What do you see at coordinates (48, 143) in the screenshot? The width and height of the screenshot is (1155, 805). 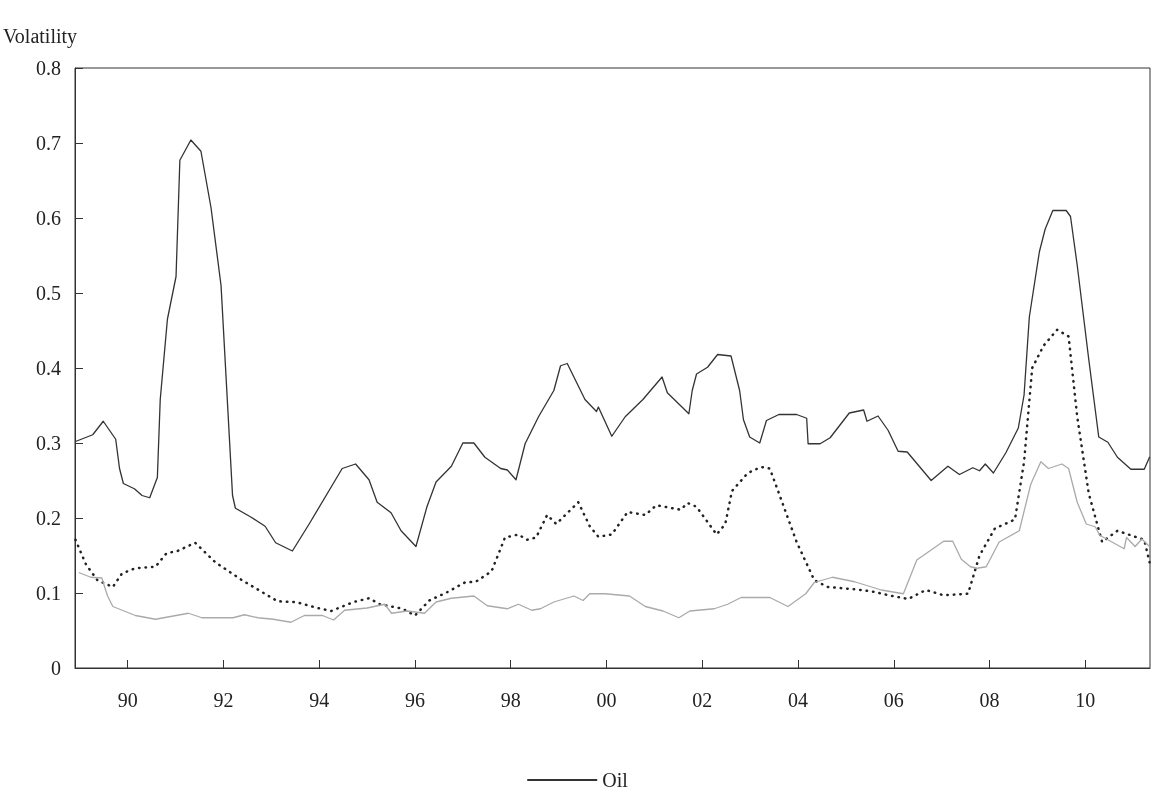 I see `y-tick-label: 0.7` at bounding box center [48, 143].